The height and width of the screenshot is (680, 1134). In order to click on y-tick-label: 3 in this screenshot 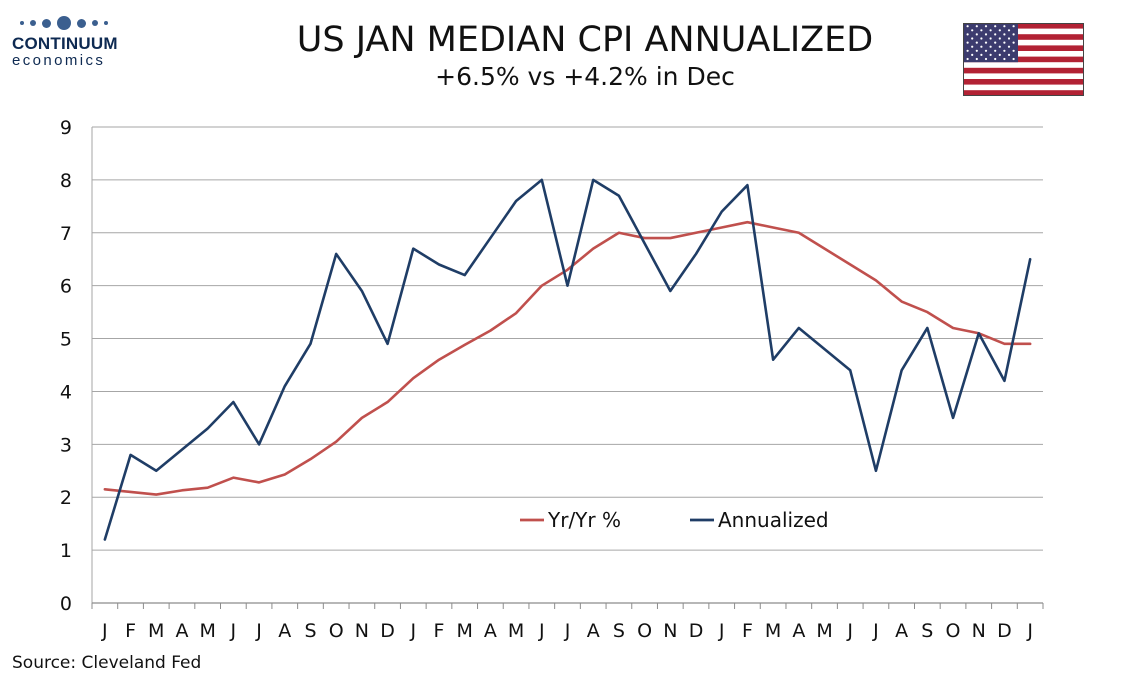, I will do `click(66, 445)`.